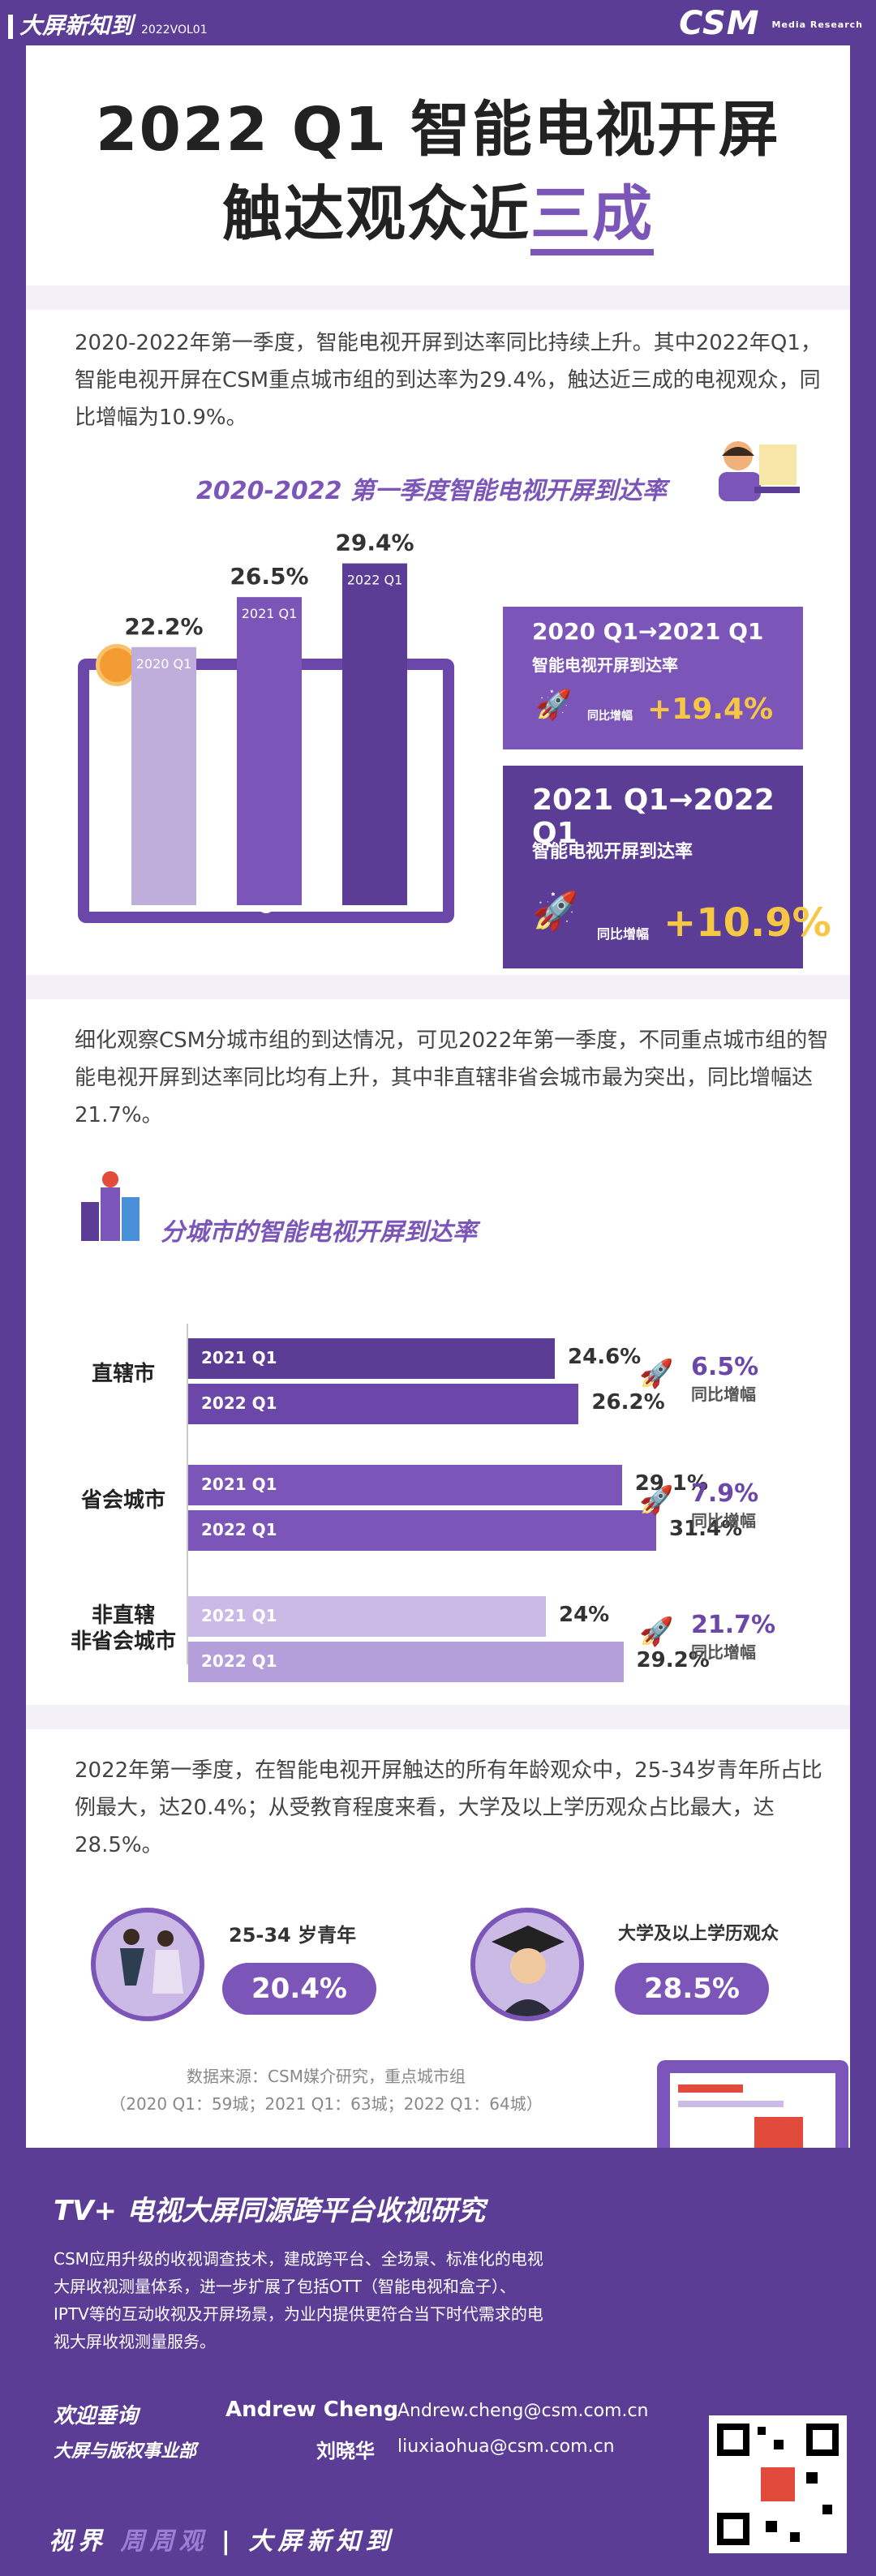 The image size is (876, 2576). What do you see at coordinates (653, 678) in the screenshot?
I see `growth-box-2021: 2020 Q1→2021 Q1 智能电视开屏到达率 同比增幅 +19.4% 🚀` at bounding box center [653, 678].